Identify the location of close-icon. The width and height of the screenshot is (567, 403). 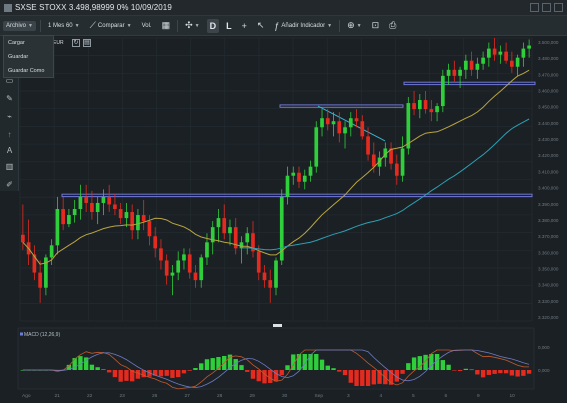
(558, 7).